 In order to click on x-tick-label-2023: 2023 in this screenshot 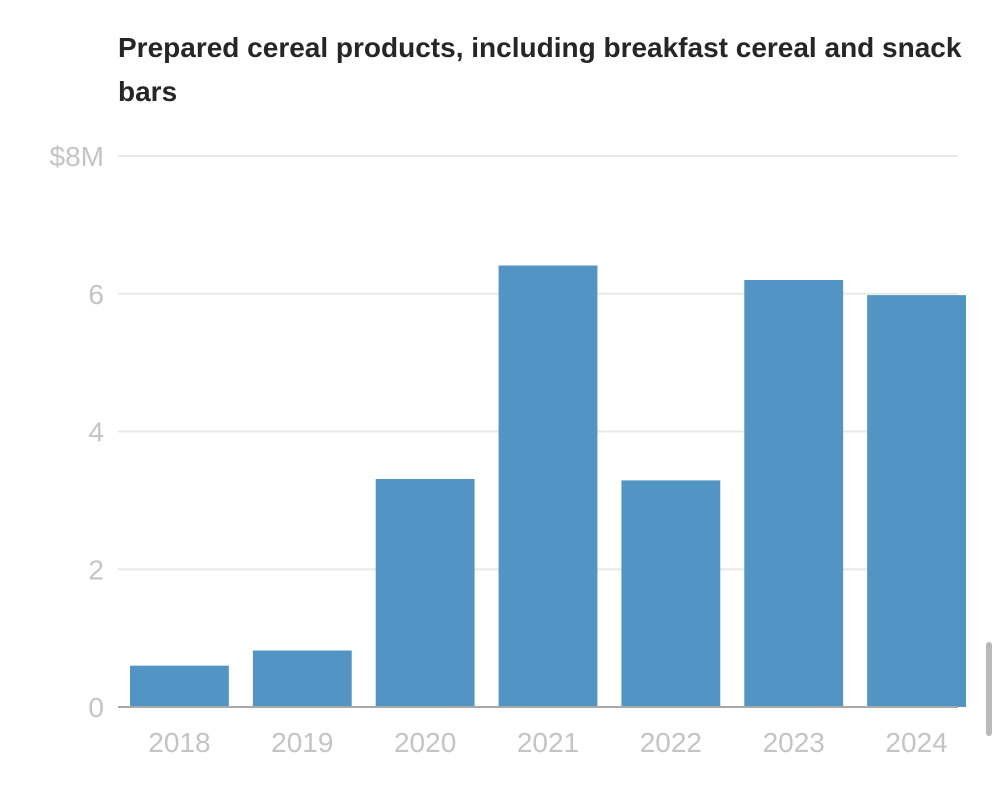, I will do `click(794, 742)`.